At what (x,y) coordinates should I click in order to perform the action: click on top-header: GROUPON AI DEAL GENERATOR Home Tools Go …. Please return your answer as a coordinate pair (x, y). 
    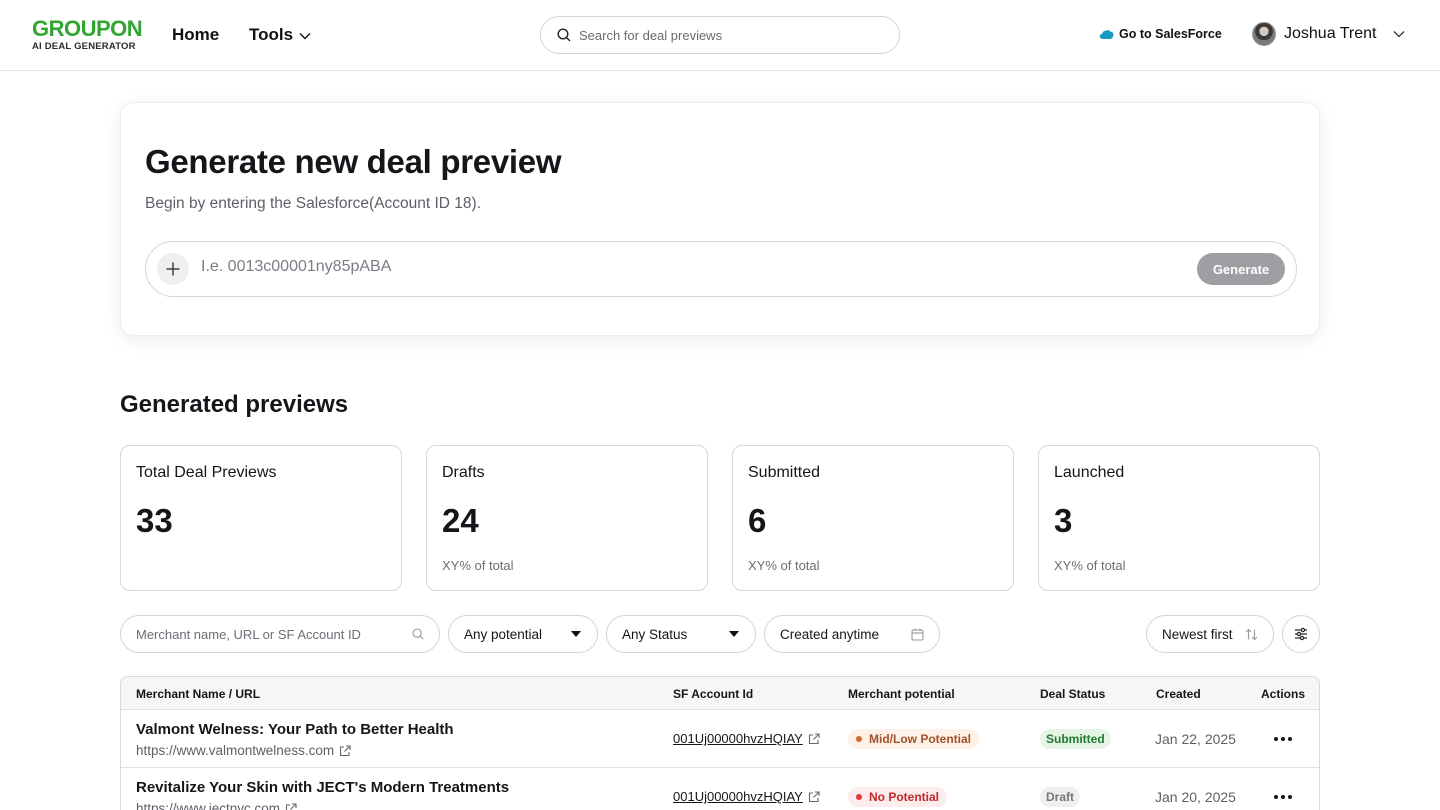
    Looking at the image, I should click on (720, 35).